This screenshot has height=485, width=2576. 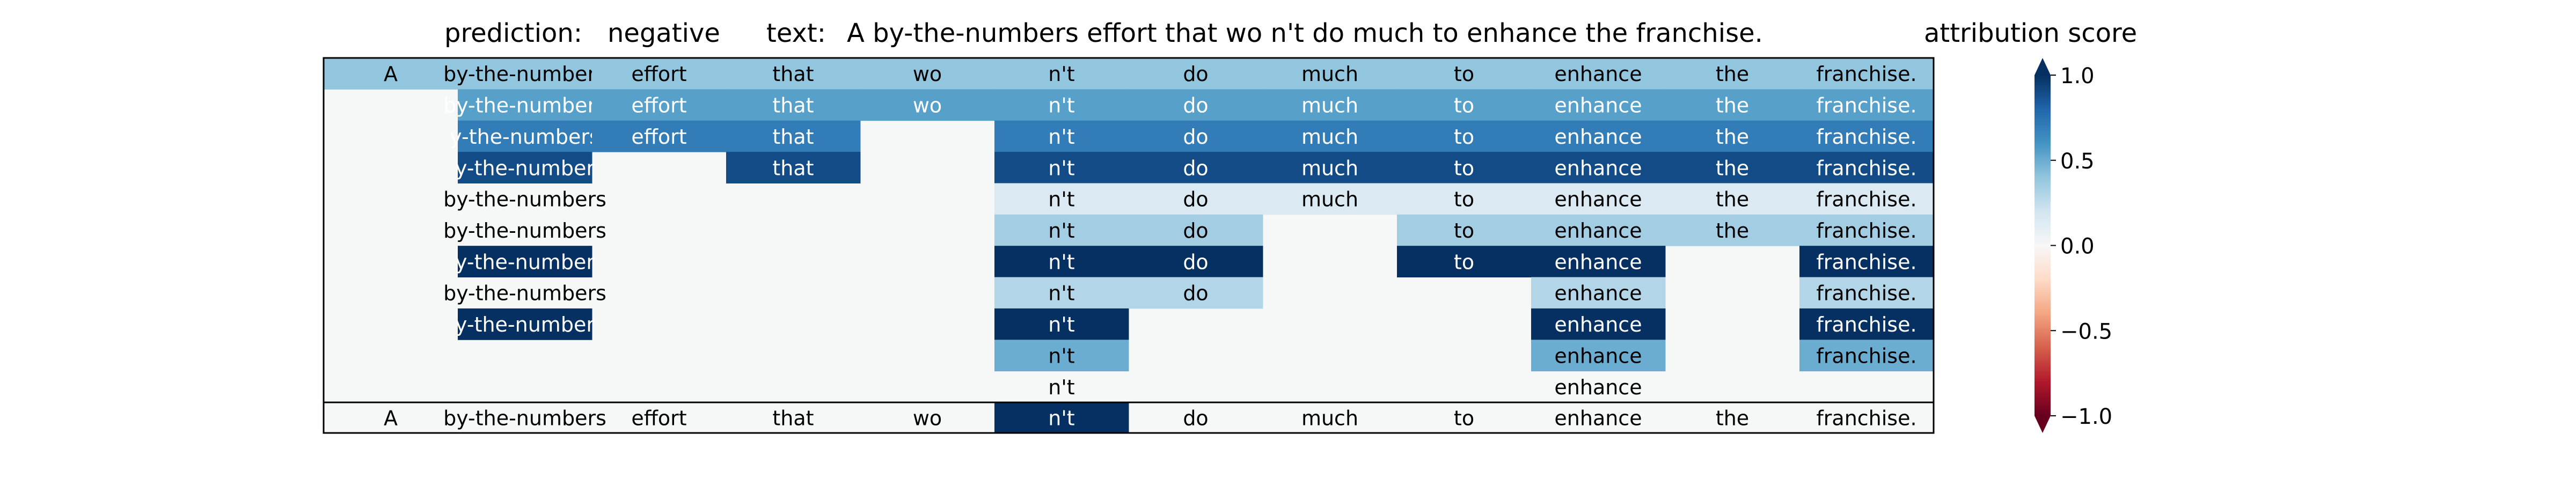 I want to click on colorbar-top-extension, so click(x=2043, y=66).